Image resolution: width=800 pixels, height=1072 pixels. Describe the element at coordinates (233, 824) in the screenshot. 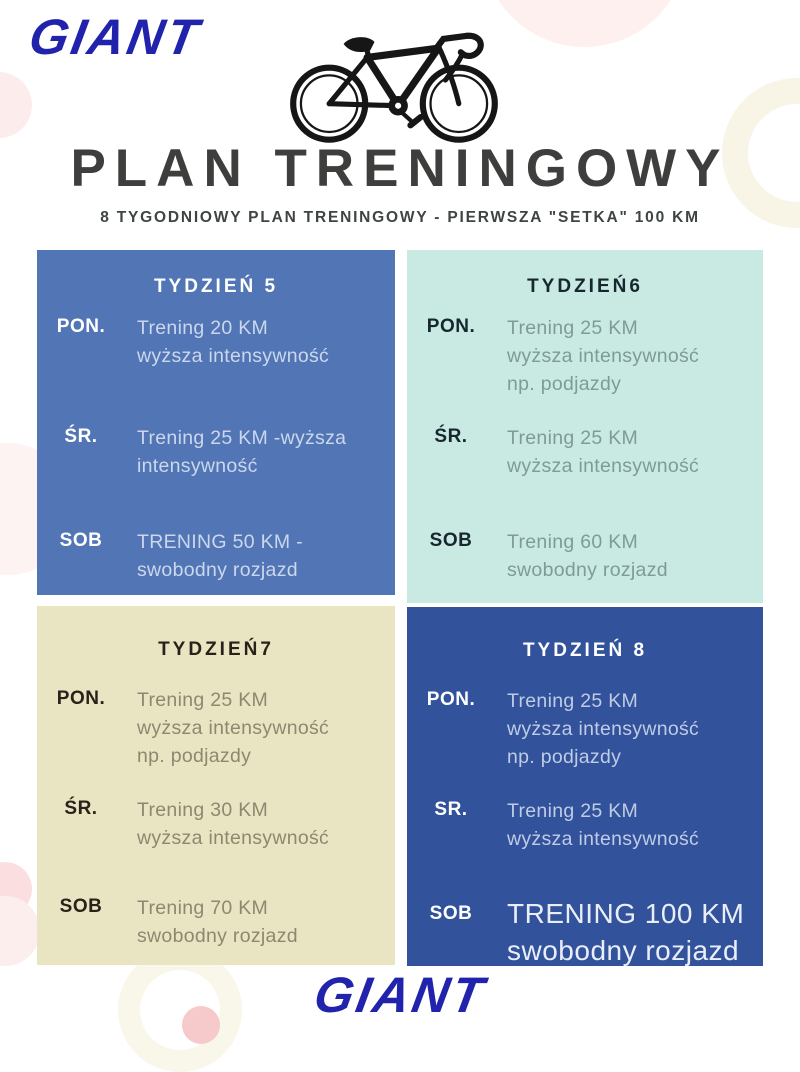

I see `training-description: Trening 30 KM wyższa intensywność` at that location.